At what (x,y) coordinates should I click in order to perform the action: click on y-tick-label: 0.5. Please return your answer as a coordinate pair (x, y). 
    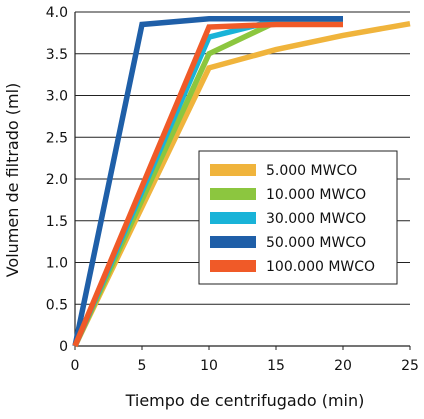
    Looking at the image, I should click on (57, 305).